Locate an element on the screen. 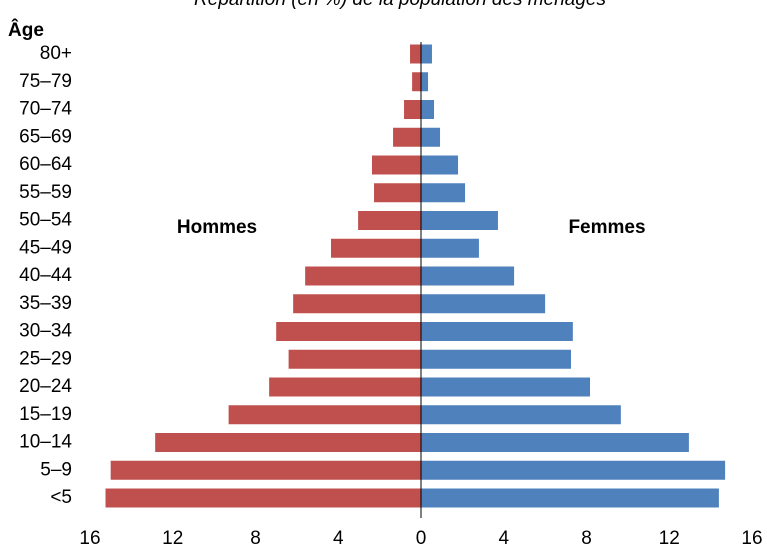  y-tick-label: 65–69 is located at coordinates (45, 136).